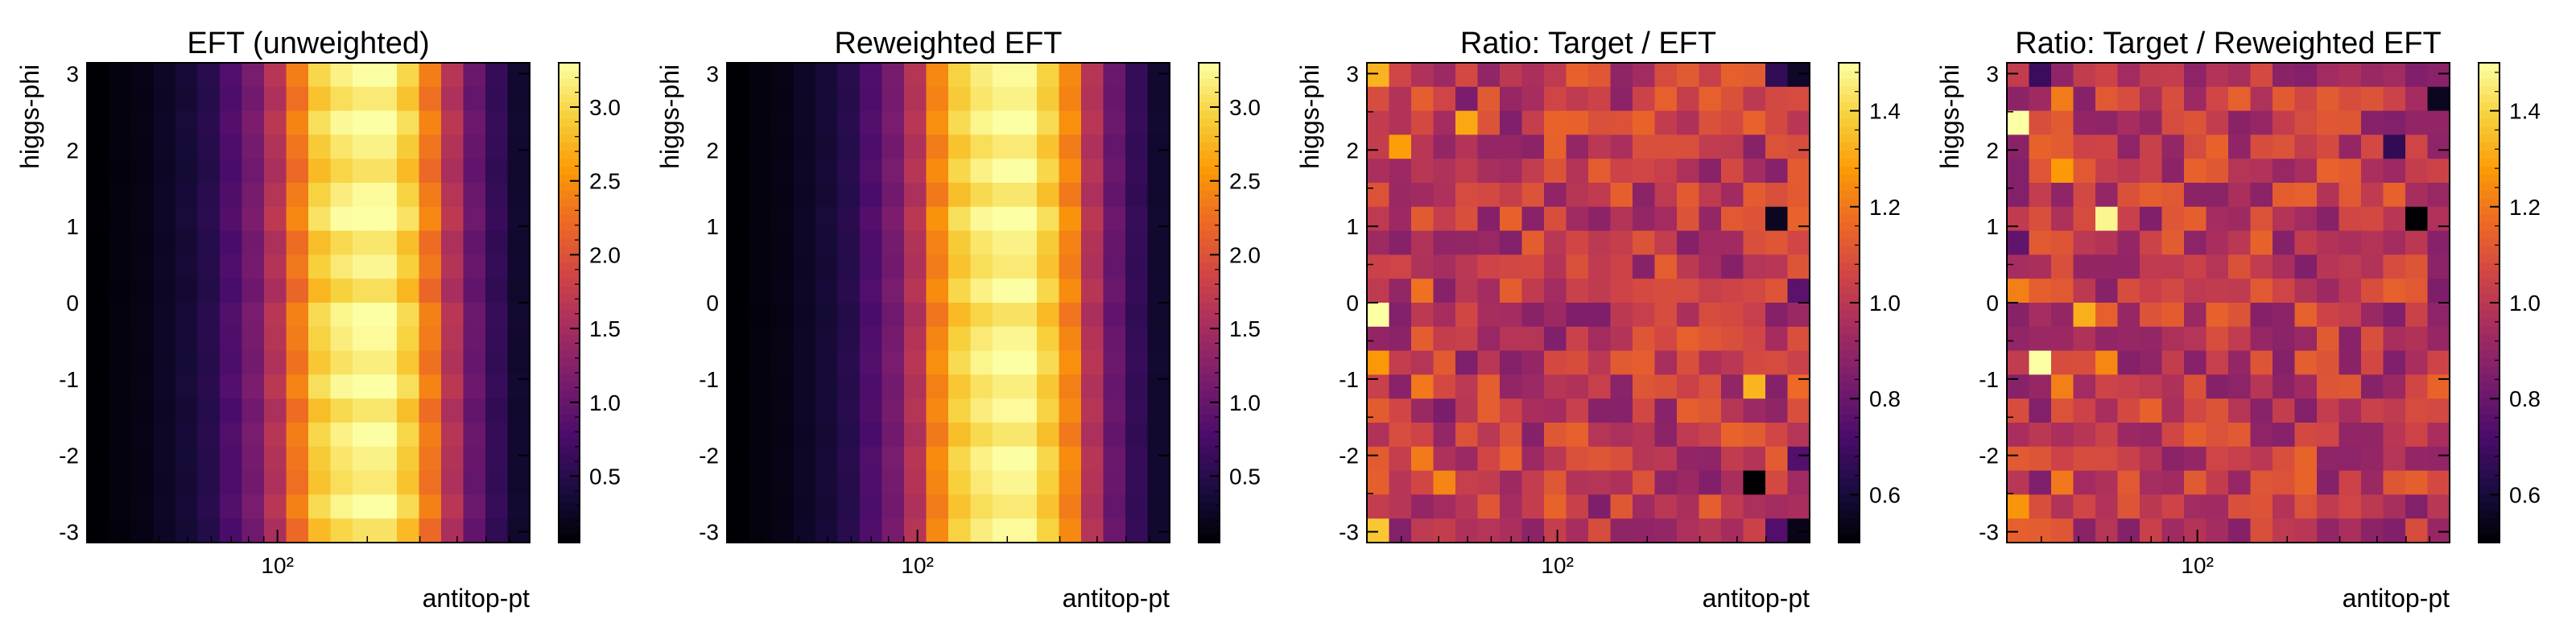 Image resolution: width=2576 pixels, height=644 pixels. What do you see at coordinates (917, 565) in the screenshot?
I see `x-tick-label: 10²` at bounding box center [917, 565].